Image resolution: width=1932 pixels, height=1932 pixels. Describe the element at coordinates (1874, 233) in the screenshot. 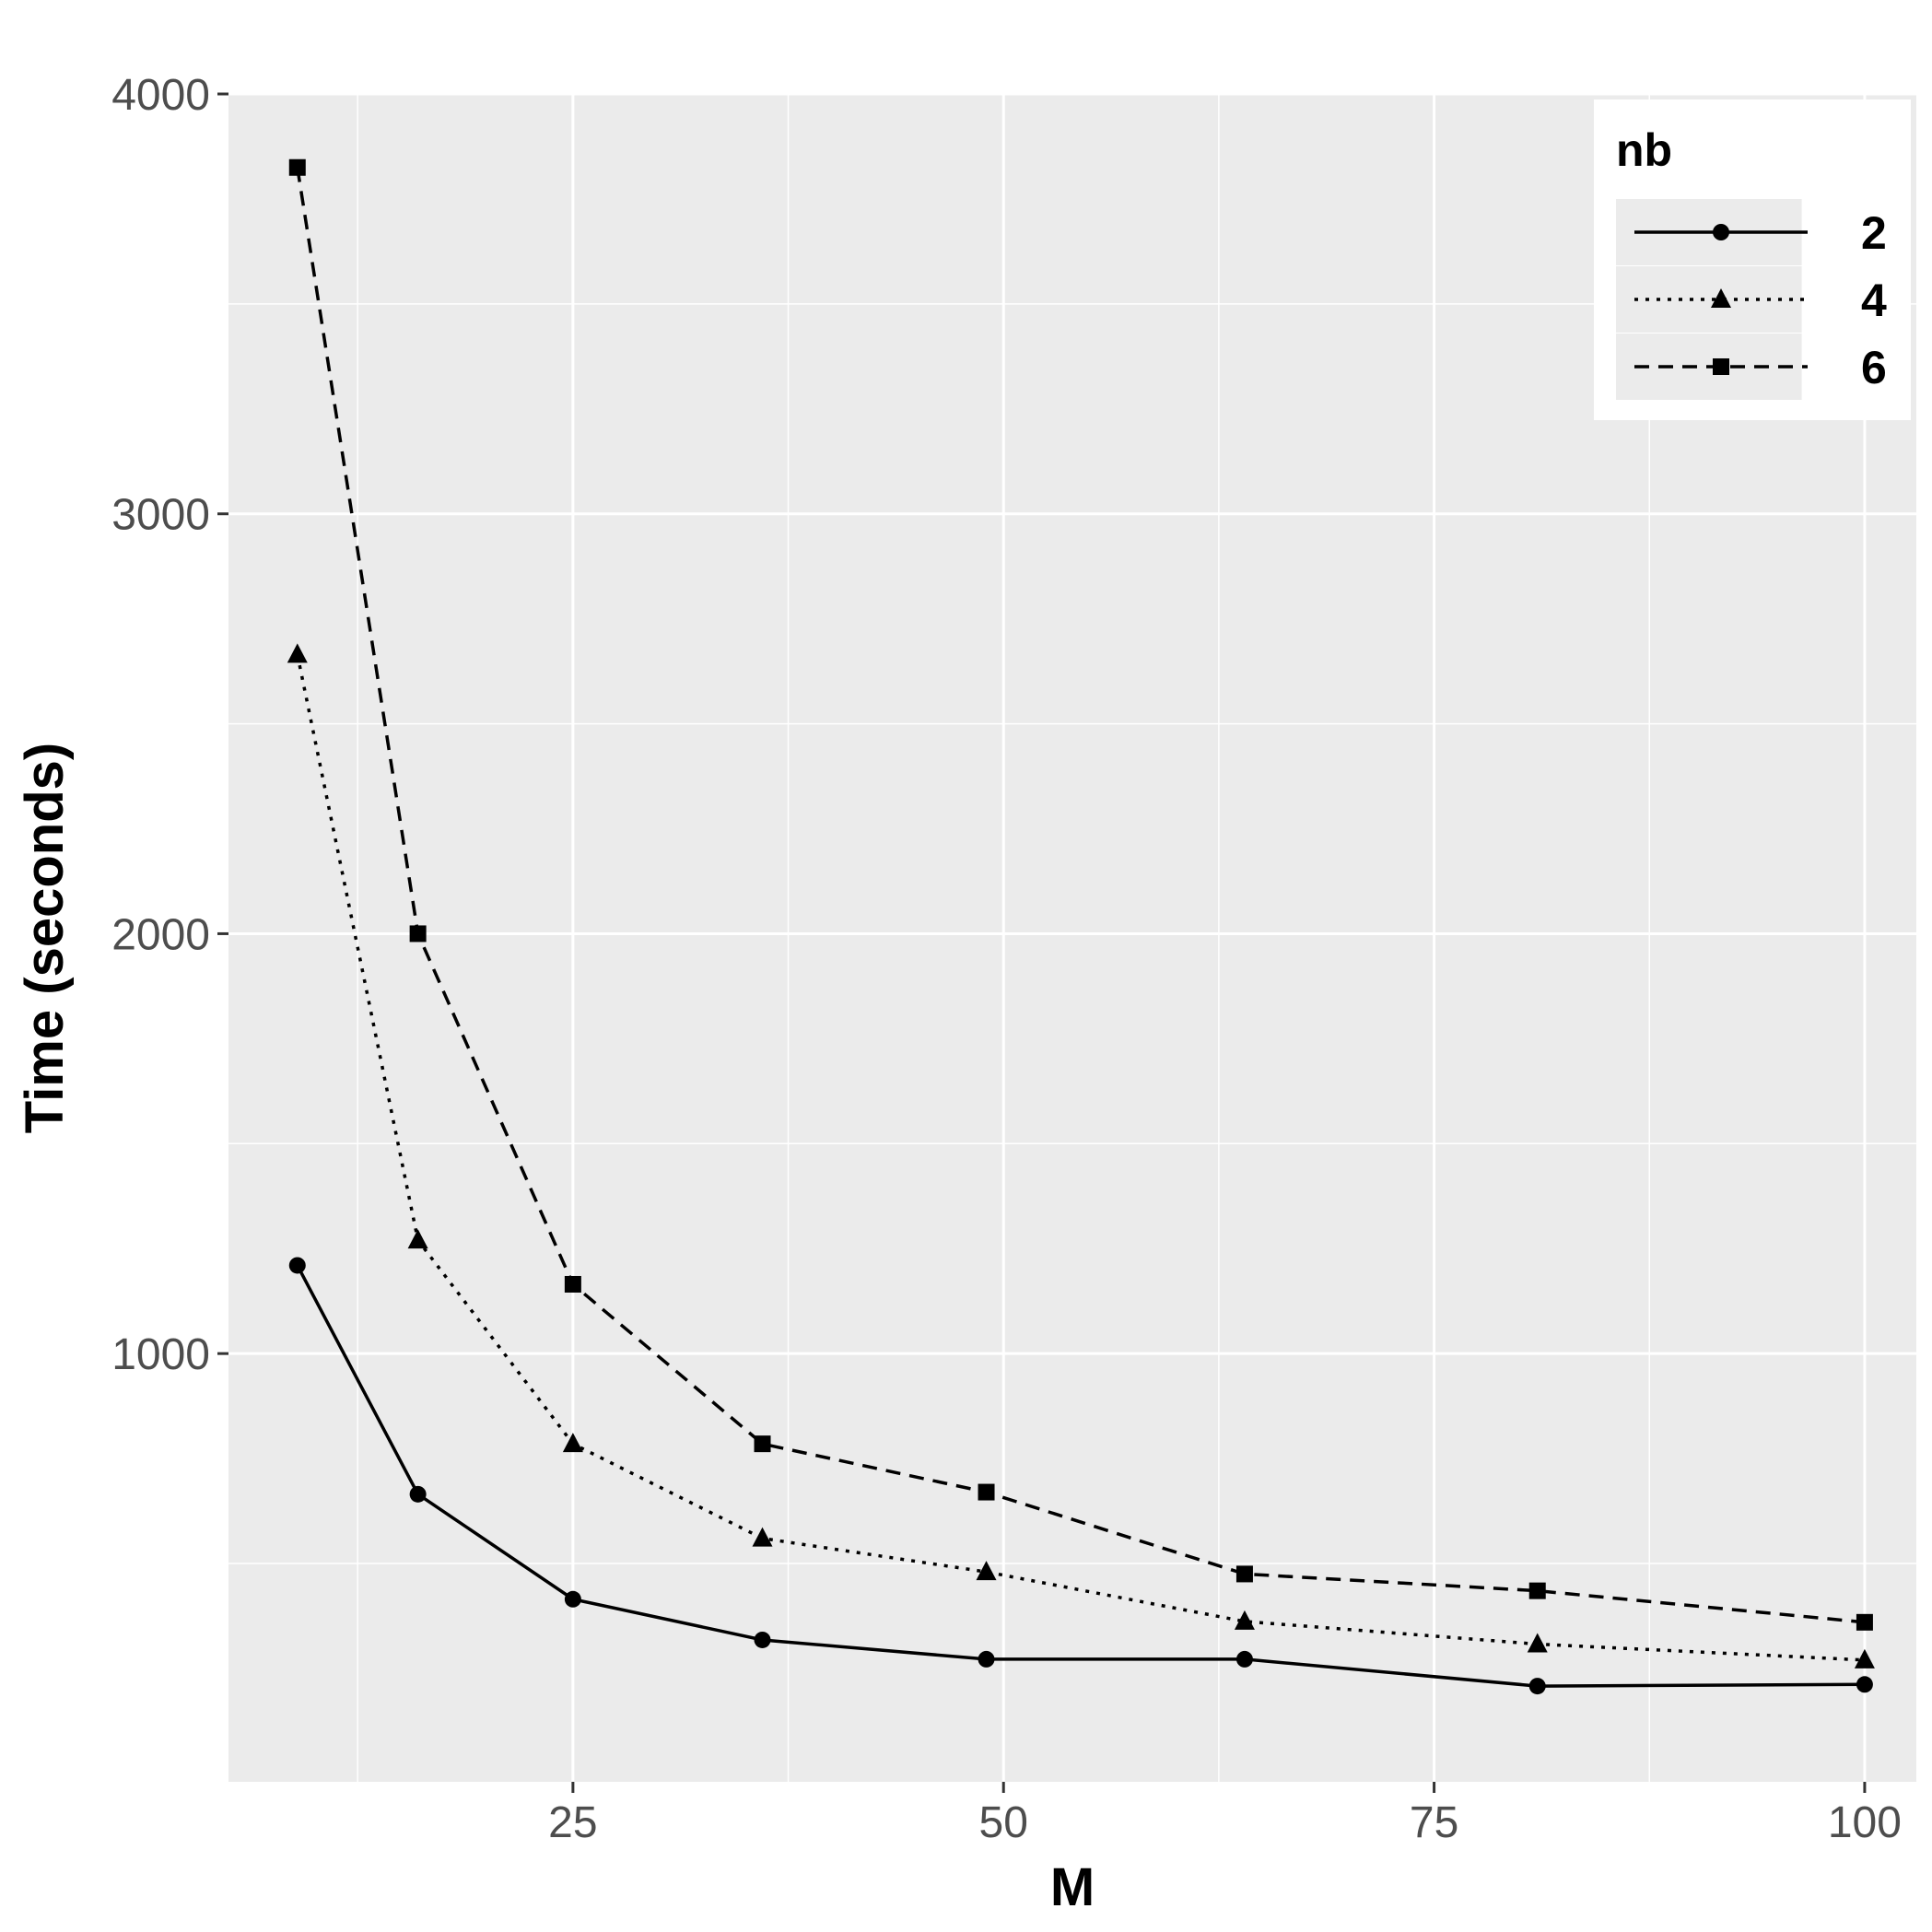

I see `legend-label-2: 2` at that location.